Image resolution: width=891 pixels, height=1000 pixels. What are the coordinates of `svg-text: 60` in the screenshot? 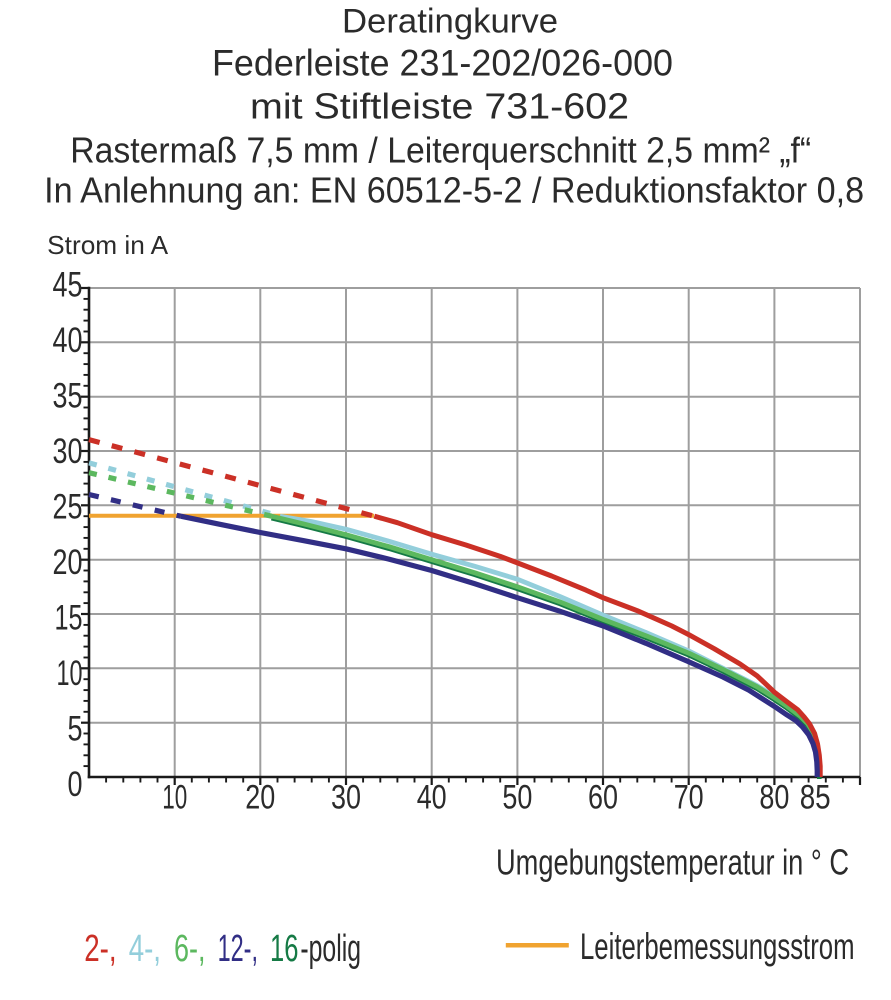 It's located at (603, 798).